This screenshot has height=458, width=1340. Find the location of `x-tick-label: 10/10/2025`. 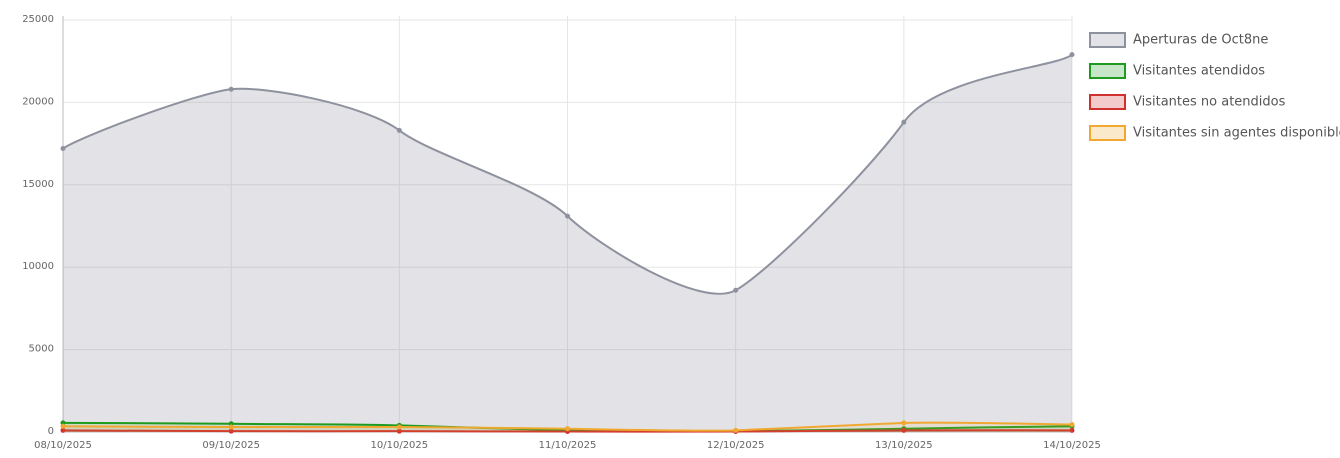

x-tick-label: 10/10/2025 is located at coordinates (400, 445).